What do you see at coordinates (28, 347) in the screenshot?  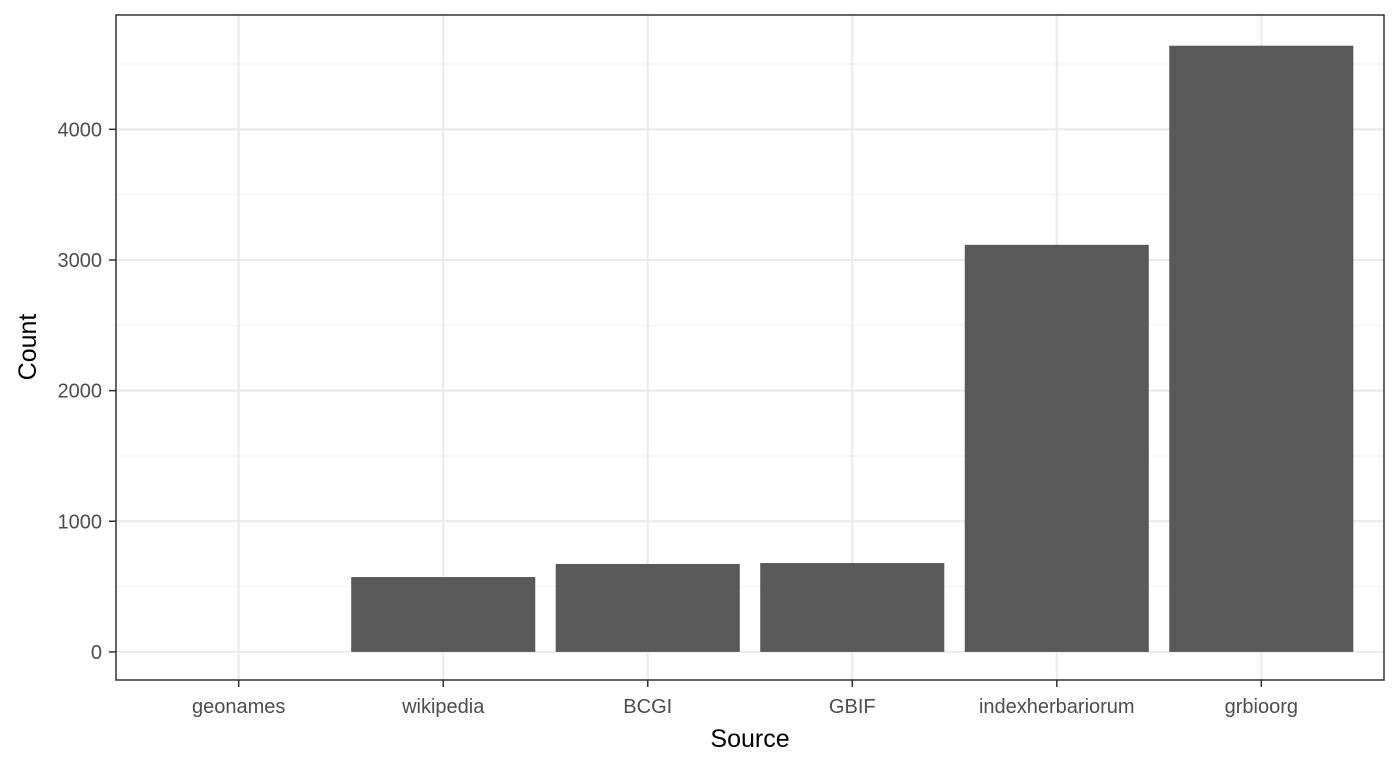 I see `y-axis-title: Count` at bounding box center [28, 347].